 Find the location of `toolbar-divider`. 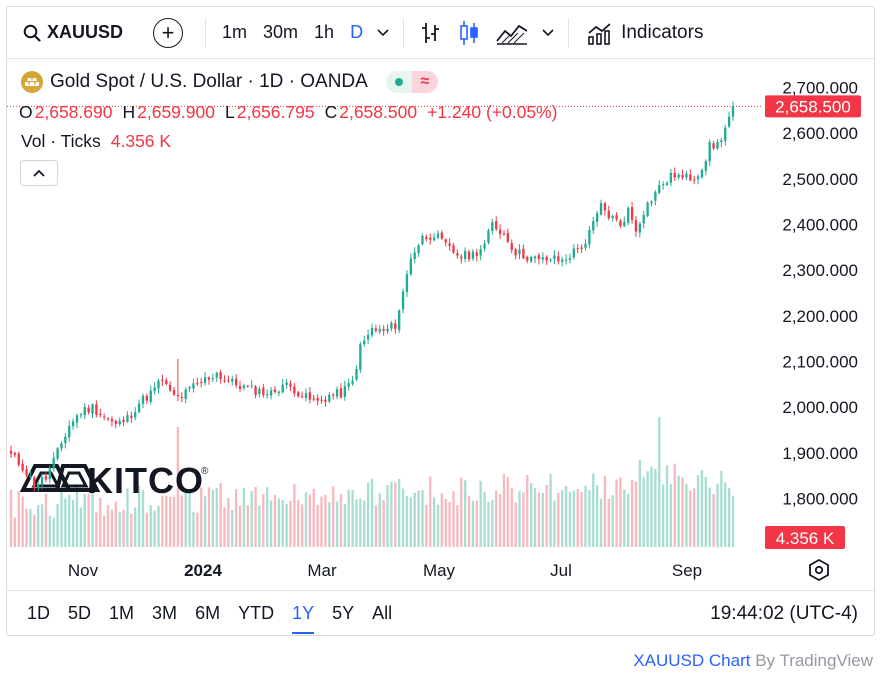

toolbar-divider is located at coordinates (569, 32).